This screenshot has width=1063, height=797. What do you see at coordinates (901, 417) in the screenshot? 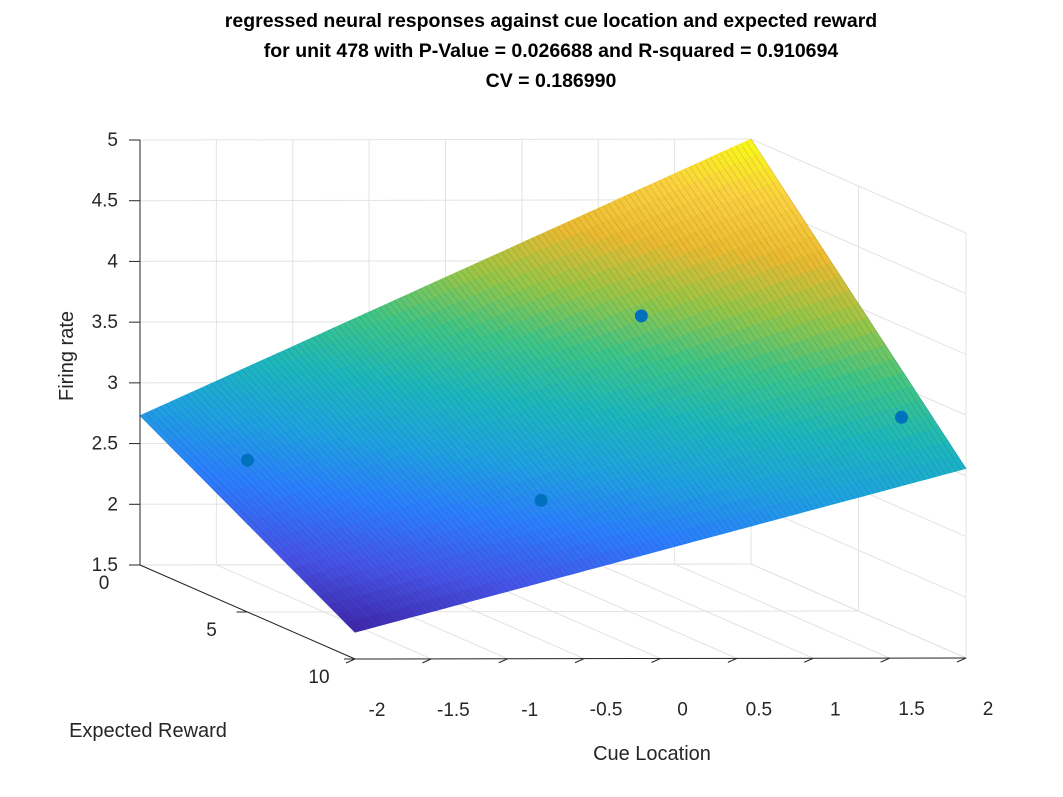
I see `data-point` at bounding box center [901, 417].